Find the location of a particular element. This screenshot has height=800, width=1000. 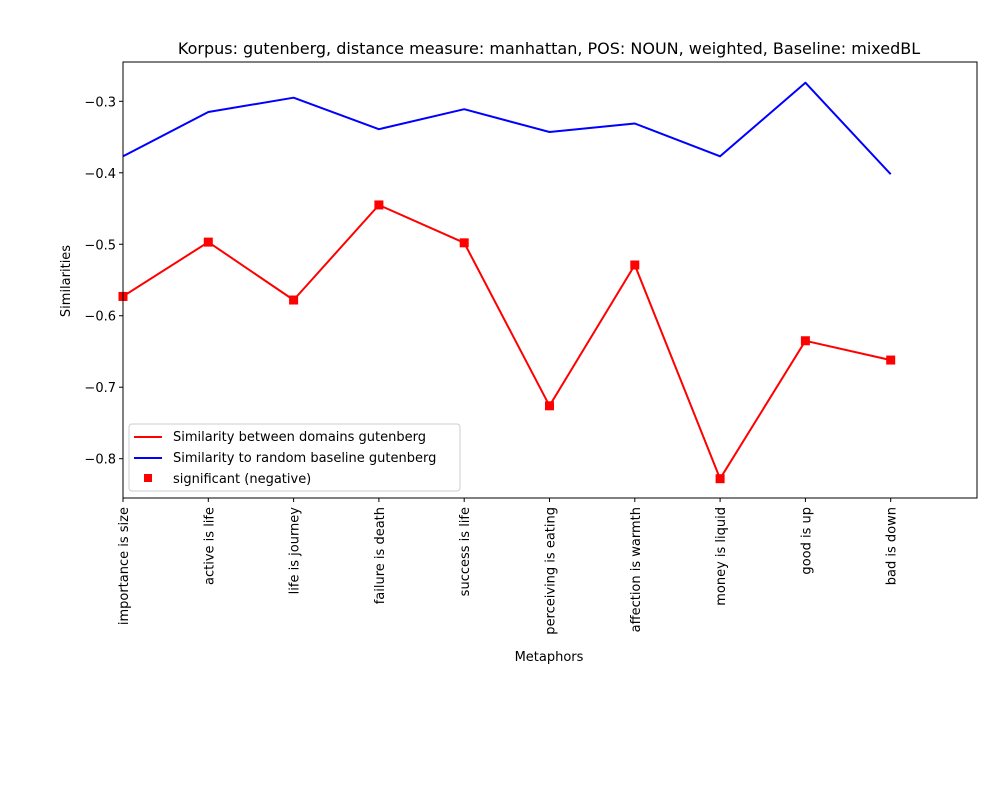

x-tick-label: money is liquid is located at coordinates (721, 556).